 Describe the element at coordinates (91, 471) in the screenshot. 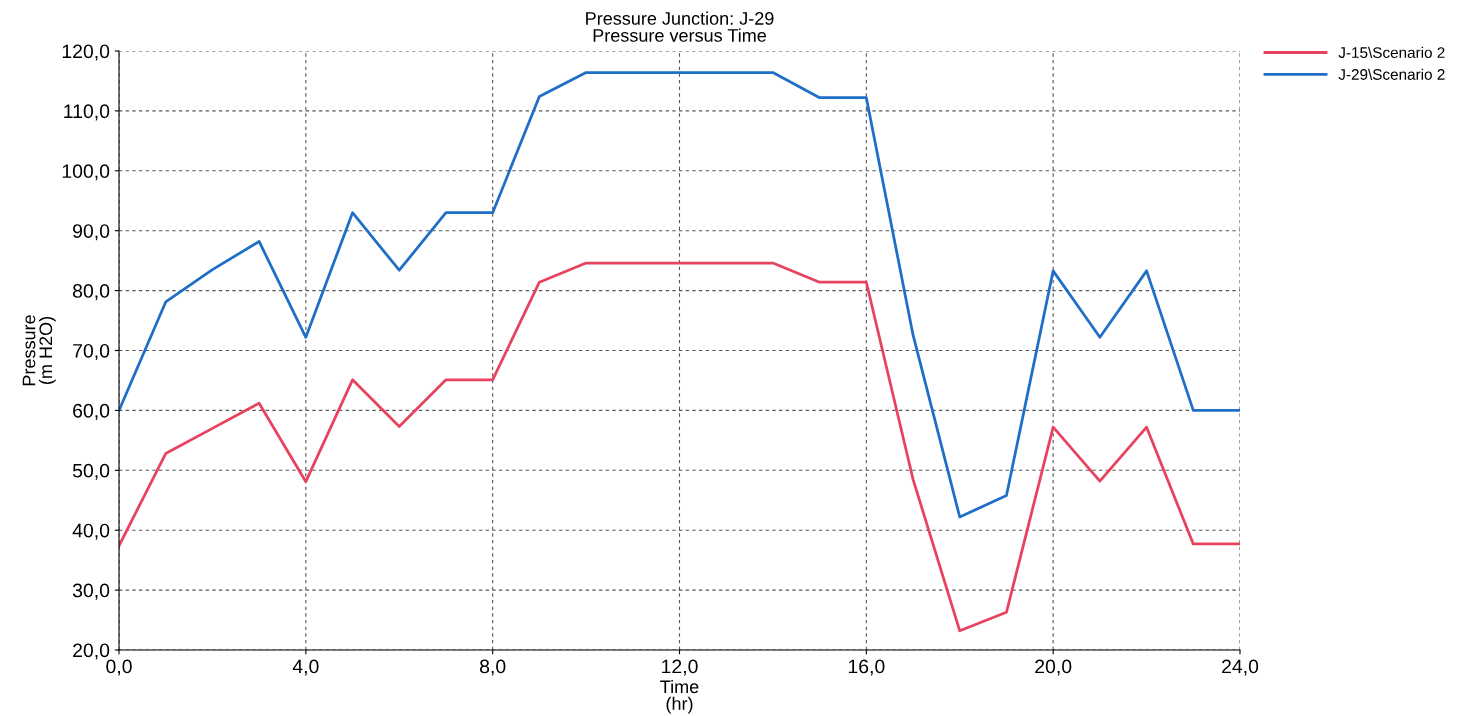

I see `y-tick-label: 50,0` at that location.